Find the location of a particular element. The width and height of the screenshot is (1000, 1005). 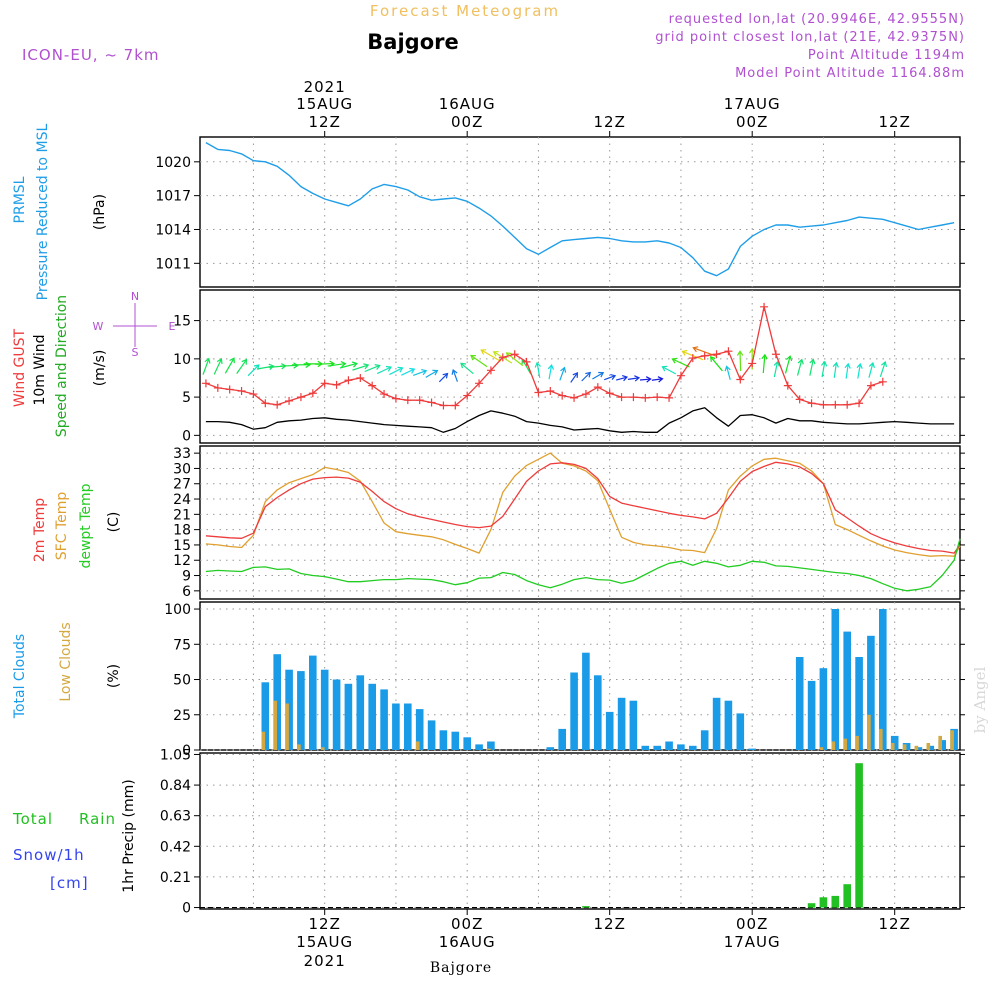

precip-total-label: Total is located at coordinates (32, 819).